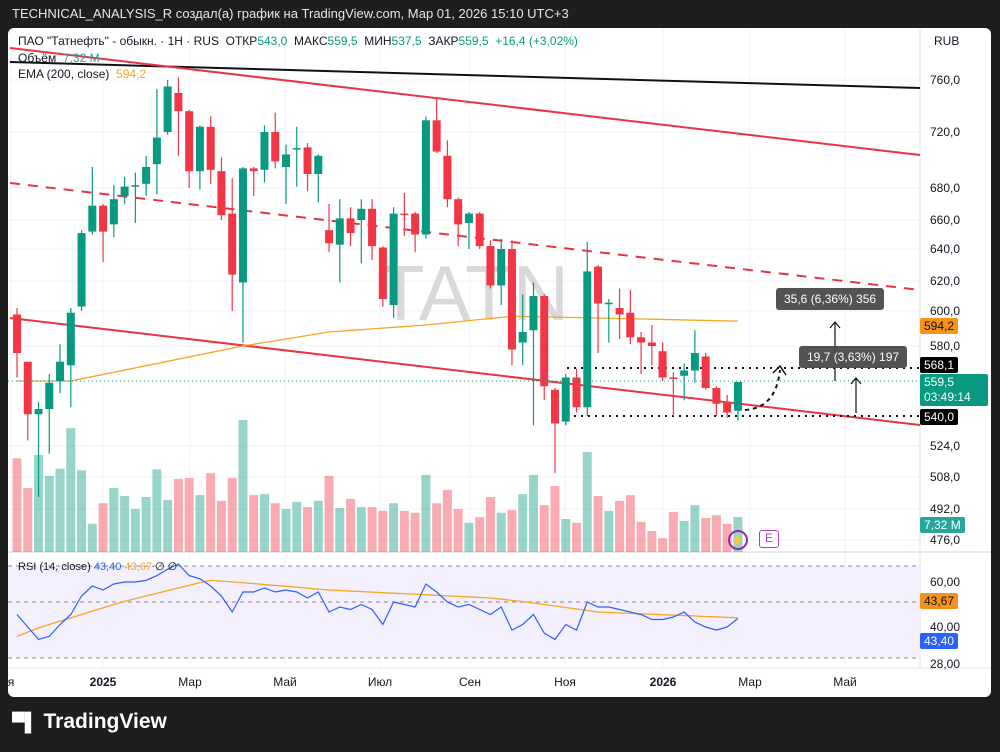 The height and width of the screenshot is (752, 1000). What do you see at coordinates (945, 220) in the screenshot?
I see `price-tick: 660,0` at bounding box center [945, 220].